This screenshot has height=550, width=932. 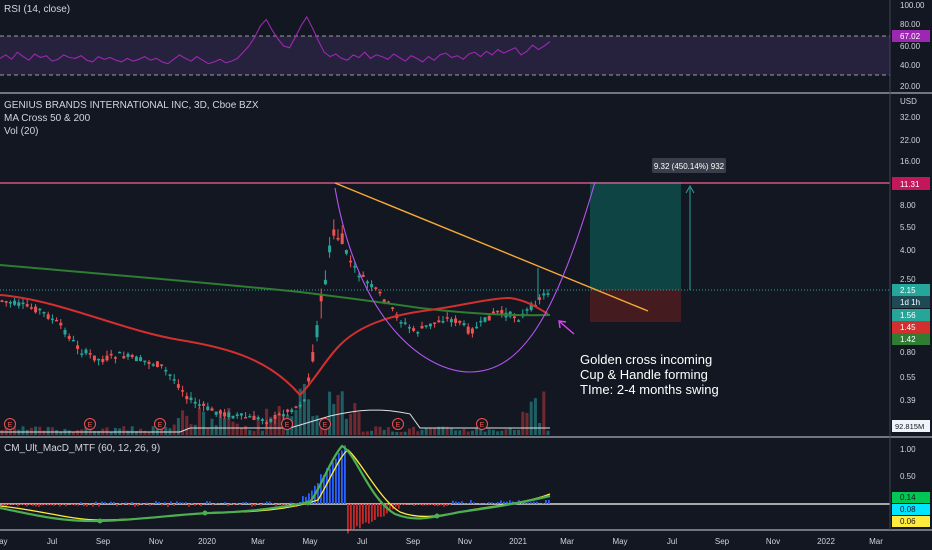 I want to click on indicator-volume: Vol (20), so click(x=21, y=131).